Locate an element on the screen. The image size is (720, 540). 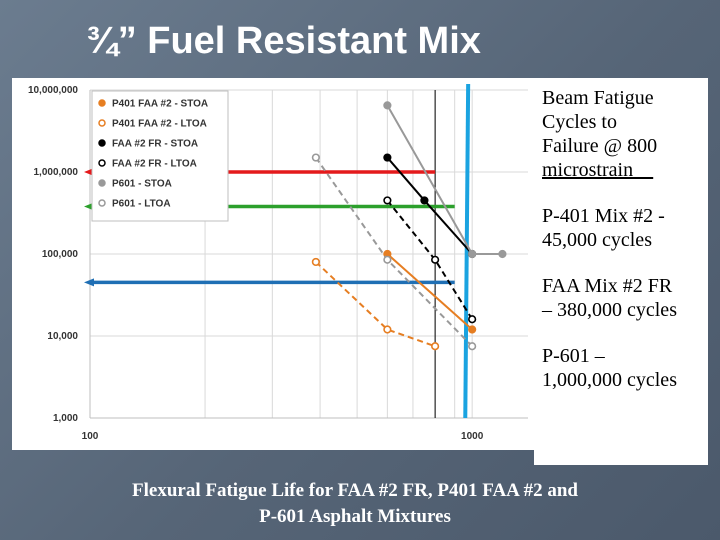
legend-label: FAA #2 FR - LTOA is located at coordinates (154, 164).